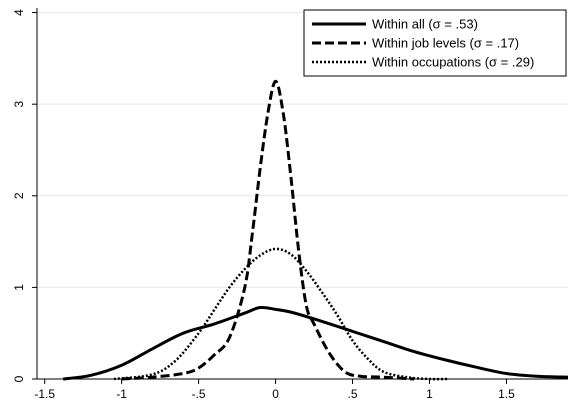 The image size is (571, 413). What do you see at coordinates (275, 394) in the screenshot?
I see `x-tick-label-3: 0` at bounding box center [275, 394].